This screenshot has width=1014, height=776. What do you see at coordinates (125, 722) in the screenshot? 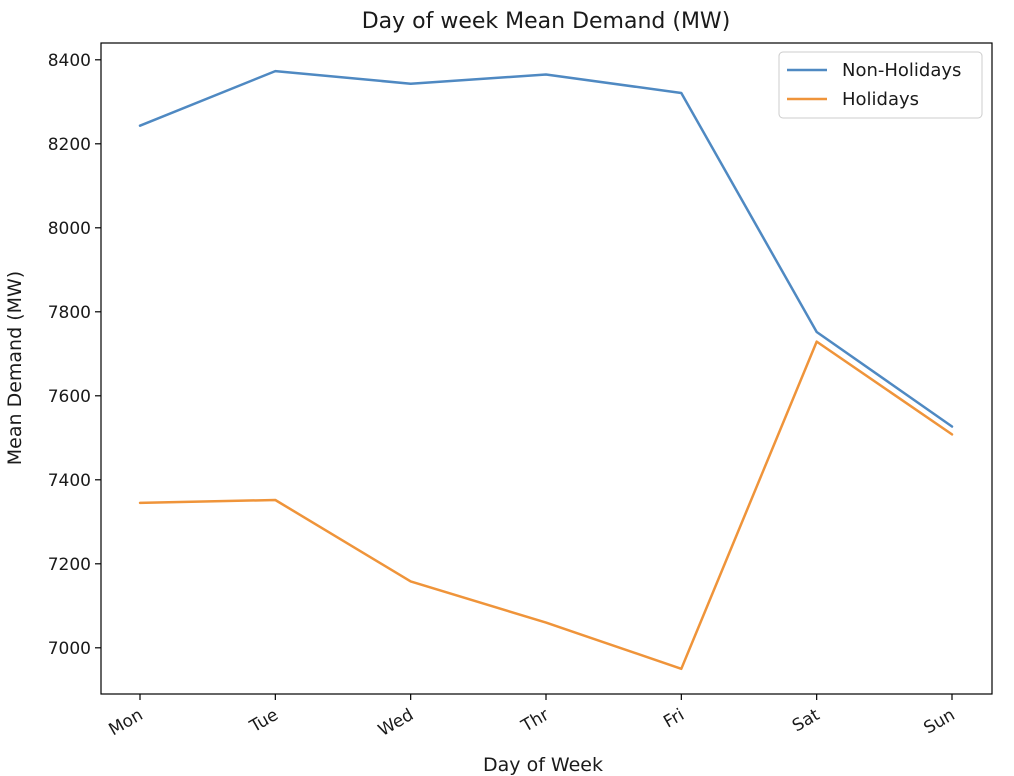
I see `x-tick-label: Mon` at bounding box center [125, 722].